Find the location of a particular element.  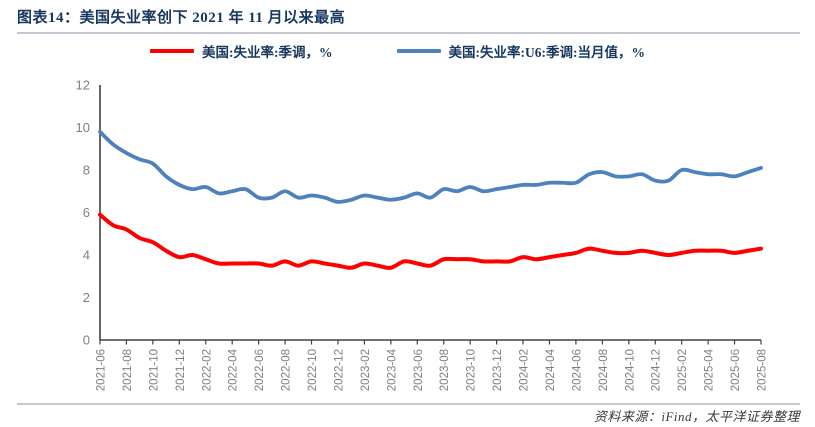

chart-legend: 美国:失业率:季调，% 美国:失业率:U6:季调:当月值，% is located at coordinates (475, 51).